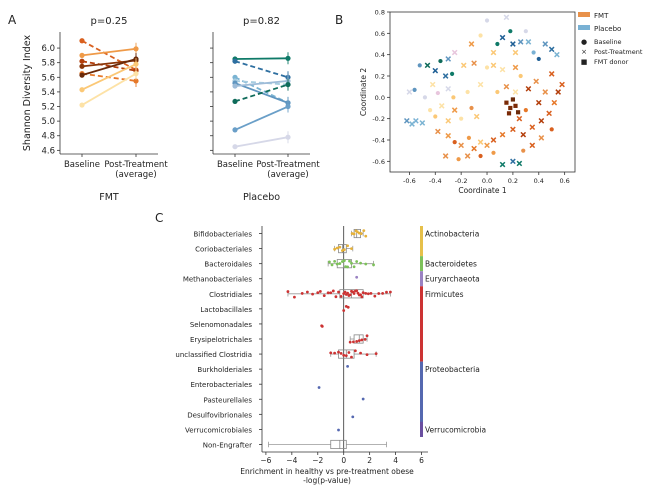 The height and width of the screenshot is (493, 649). I want to click on y-axis-label: Shannon Diversity Index, so click(27, 93).